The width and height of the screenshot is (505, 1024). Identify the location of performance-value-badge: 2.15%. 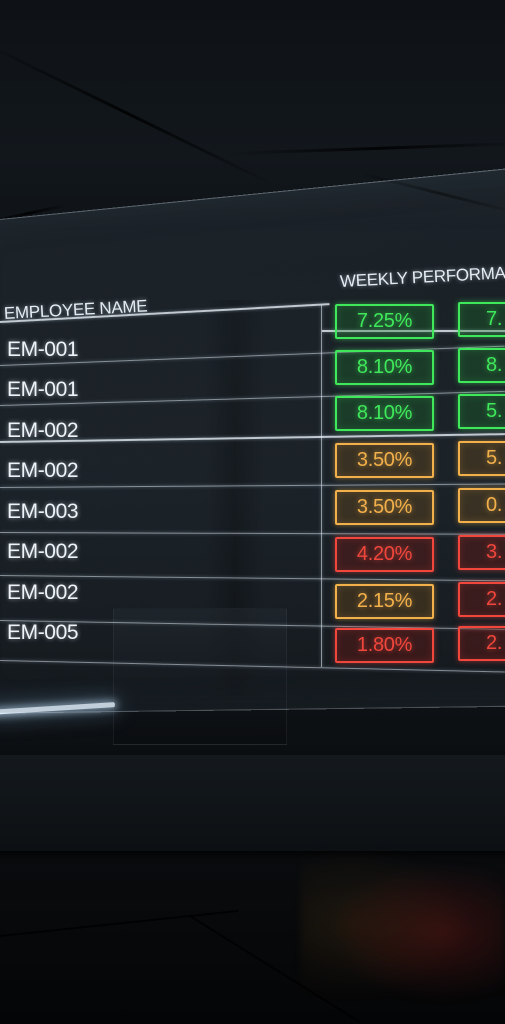
(384, 601).